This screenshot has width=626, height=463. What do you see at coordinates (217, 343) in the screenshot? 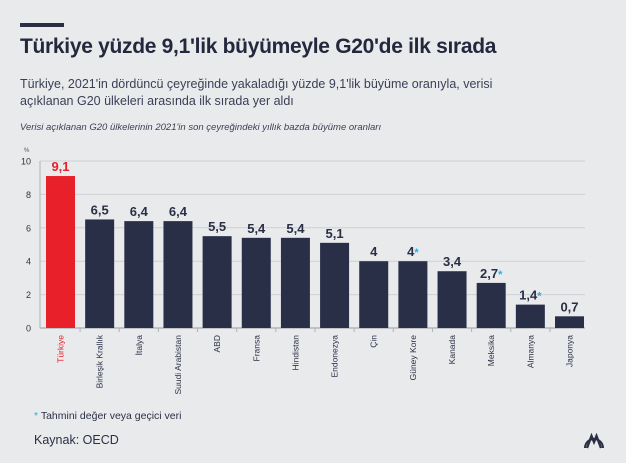
I see `x-tick-label: ABD` at bounding box center [217, 343].